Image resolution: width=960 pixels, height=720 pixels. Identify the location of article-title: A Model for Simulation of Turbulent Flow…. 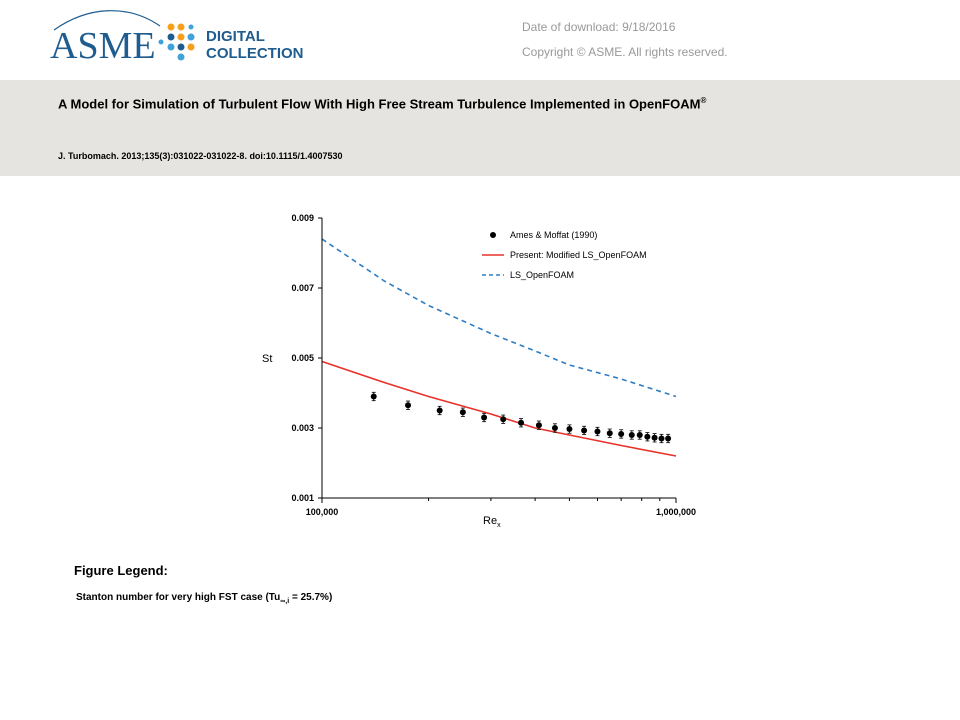
(382, 103).